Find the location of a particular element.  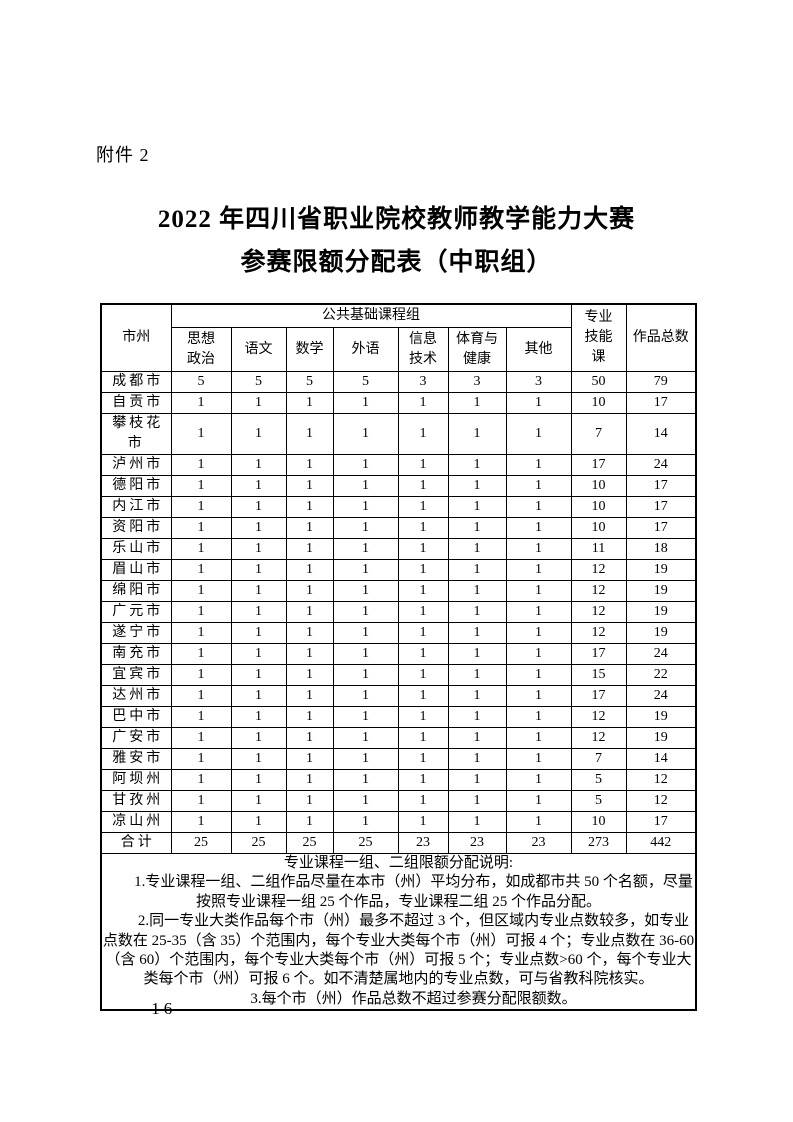

row-value-cell: 24 is located at coordinates (661, 465).